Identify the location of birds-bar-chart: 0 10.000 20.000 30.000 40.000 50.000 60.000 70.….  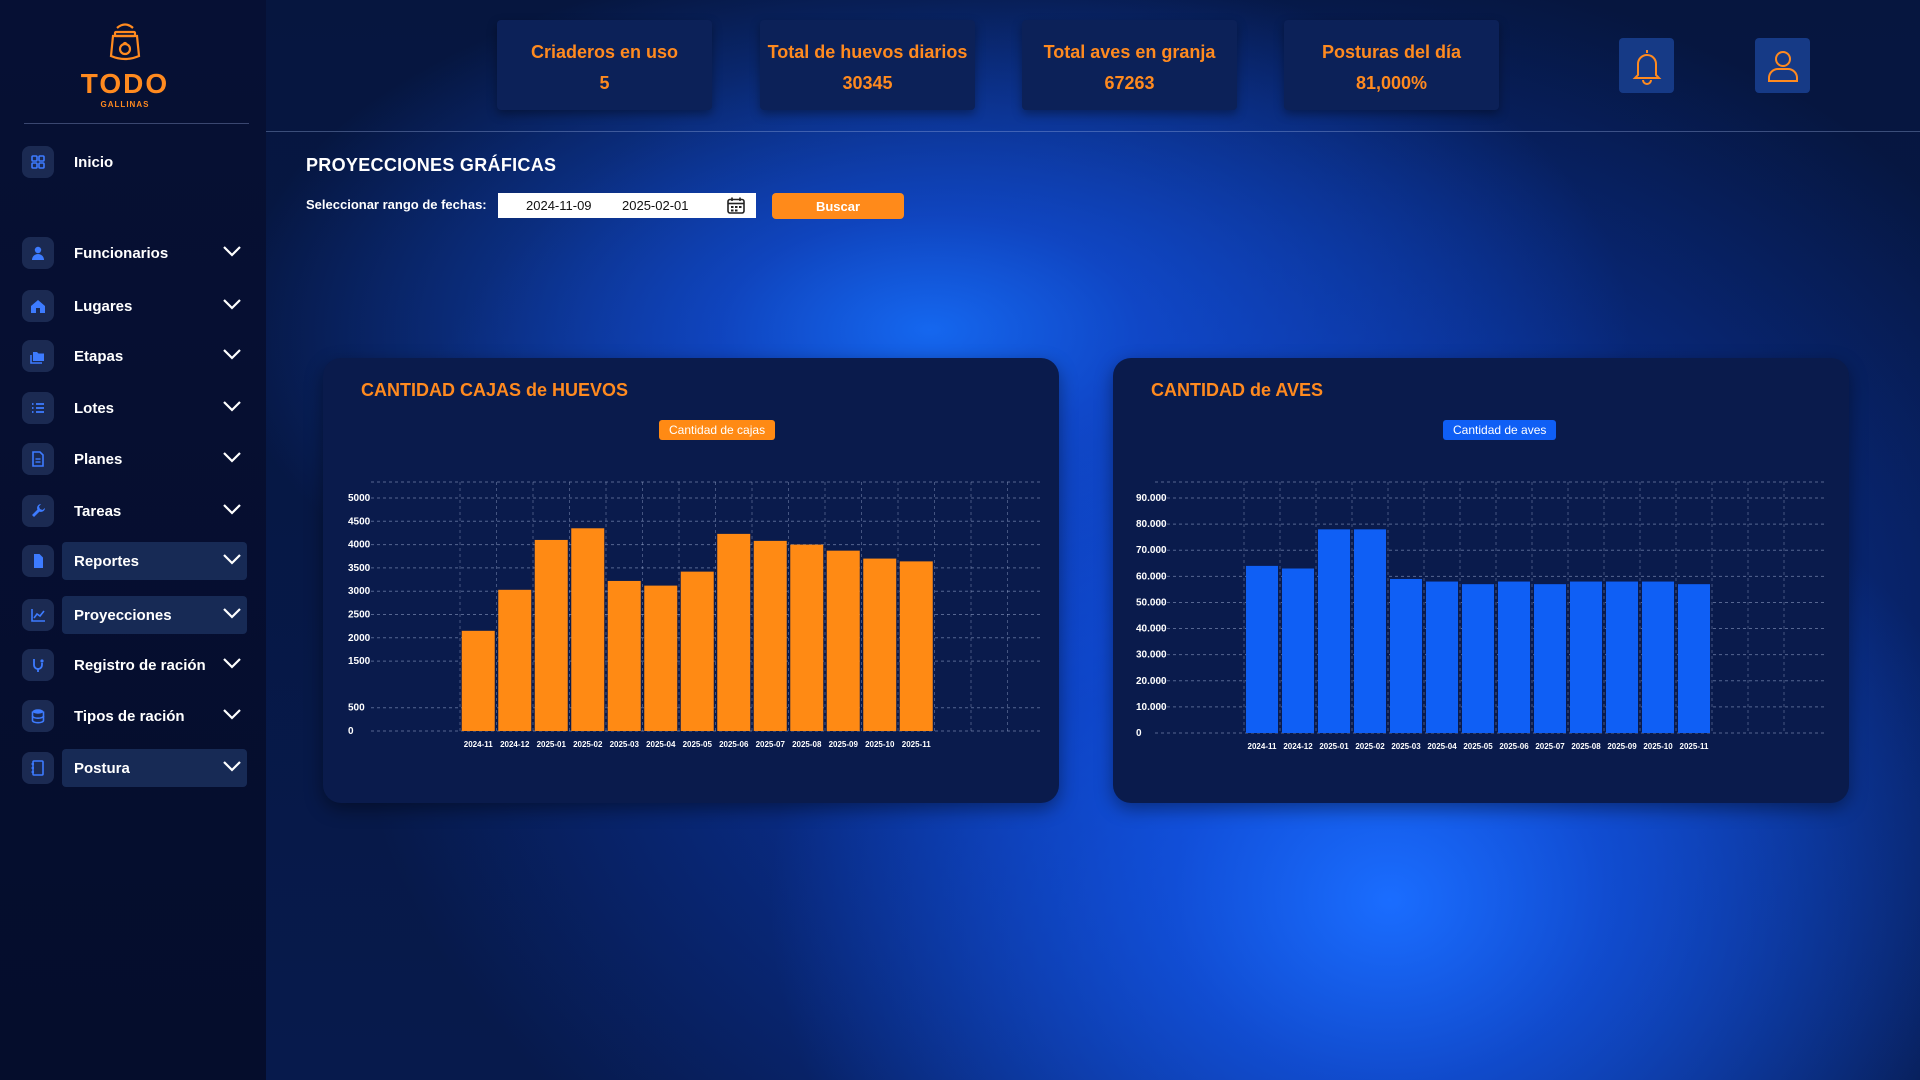
(1480, 616).